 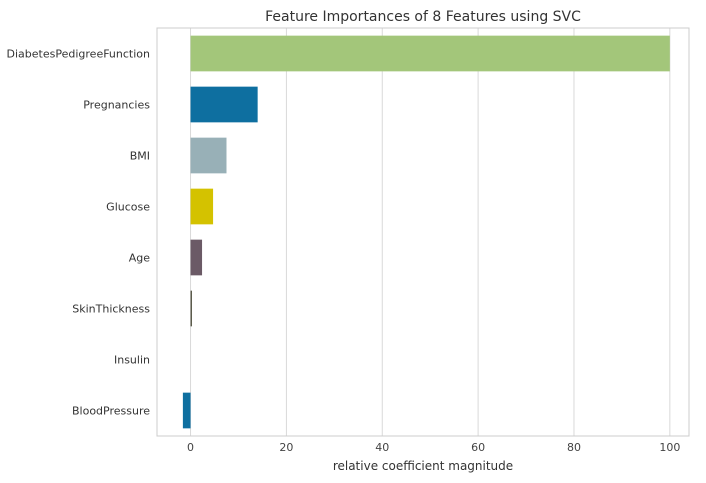 What do you see at coordinates (430, 53) in the screenshot?
I see `bar-diabetespedigreefunction` at bounding box center [430, 53].